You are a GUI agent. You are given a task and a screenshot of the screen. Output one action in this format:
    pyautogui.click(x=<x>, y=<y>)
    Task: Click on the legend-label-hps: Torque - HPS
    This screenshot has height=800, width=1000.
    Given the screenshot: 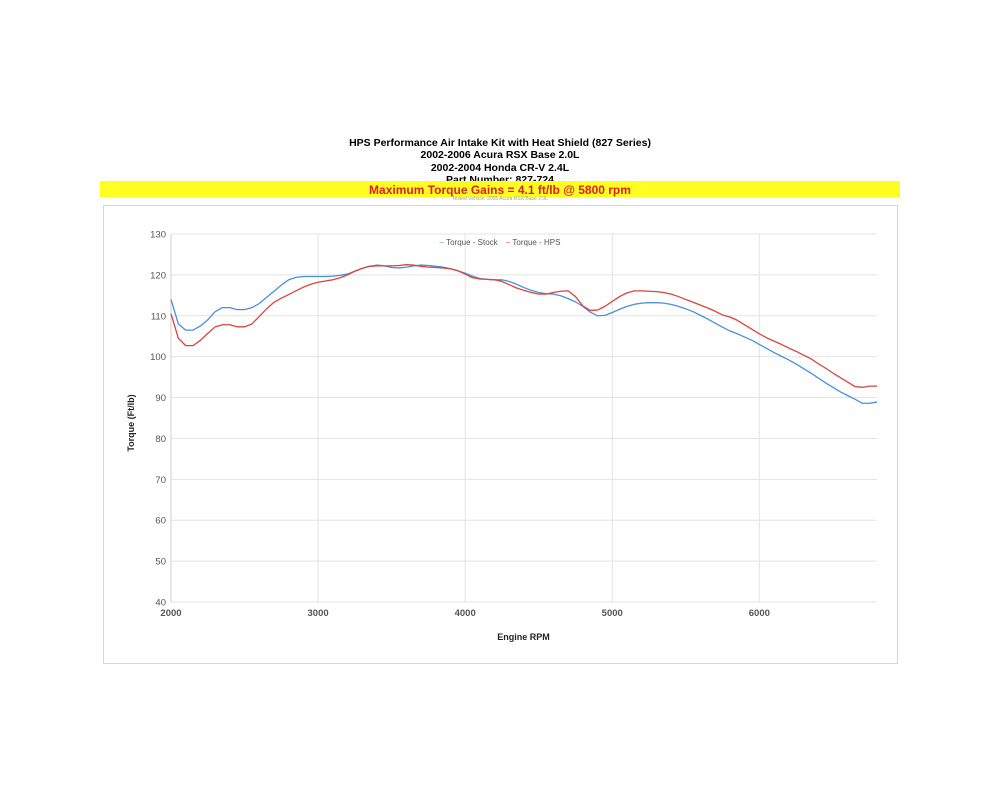 What is the action you would take?
    pyautogui.click(x=536, y=242)
    